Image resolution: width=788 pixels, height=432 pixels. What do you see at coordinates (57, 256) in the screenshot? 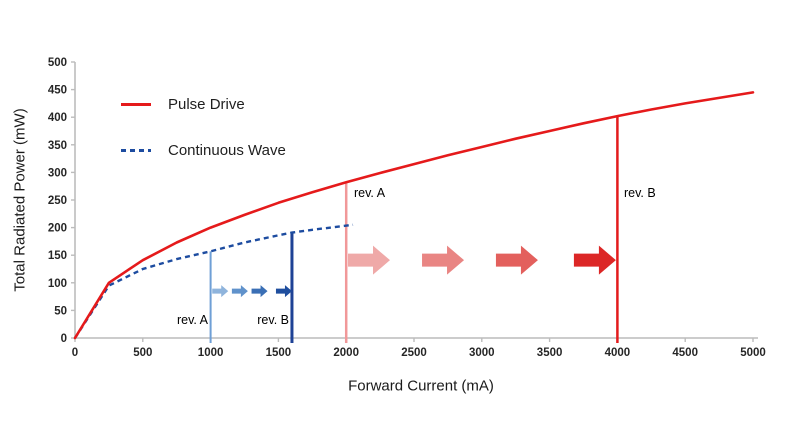
I see `y-tick-label: 150` at bounding box center [57, 256].